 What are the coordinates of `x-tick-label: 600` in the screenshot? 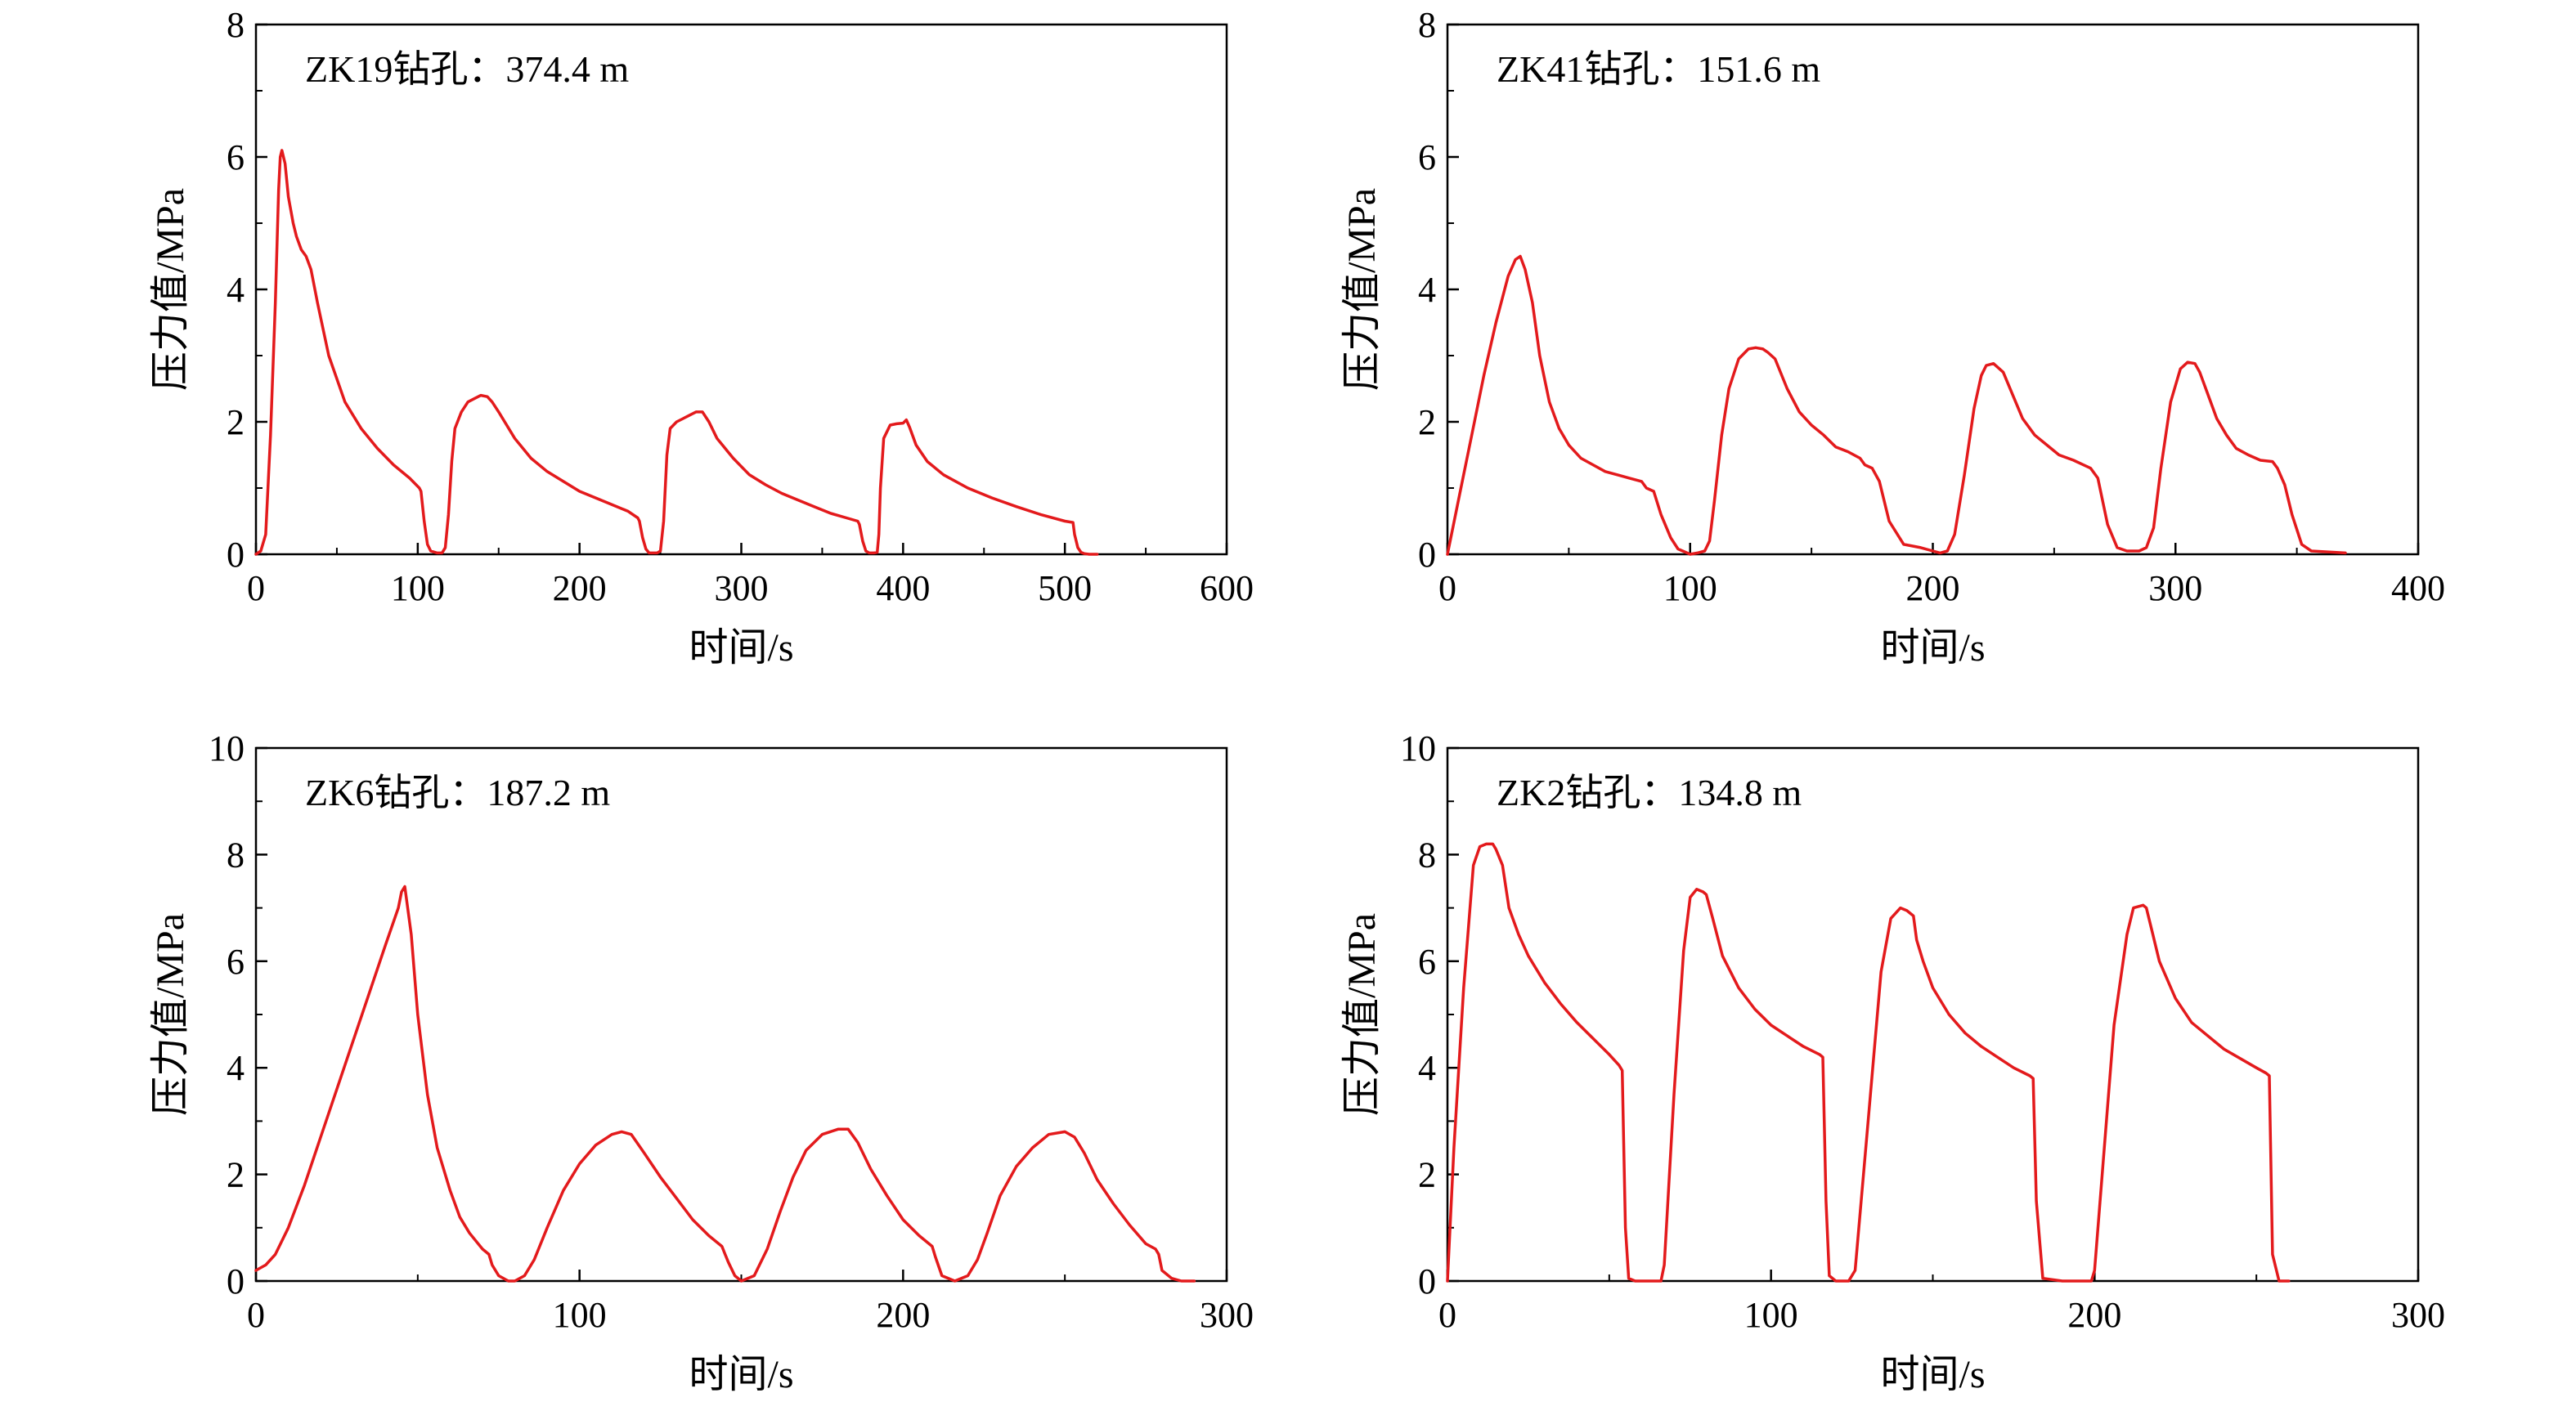 It's located at (1227, 588).